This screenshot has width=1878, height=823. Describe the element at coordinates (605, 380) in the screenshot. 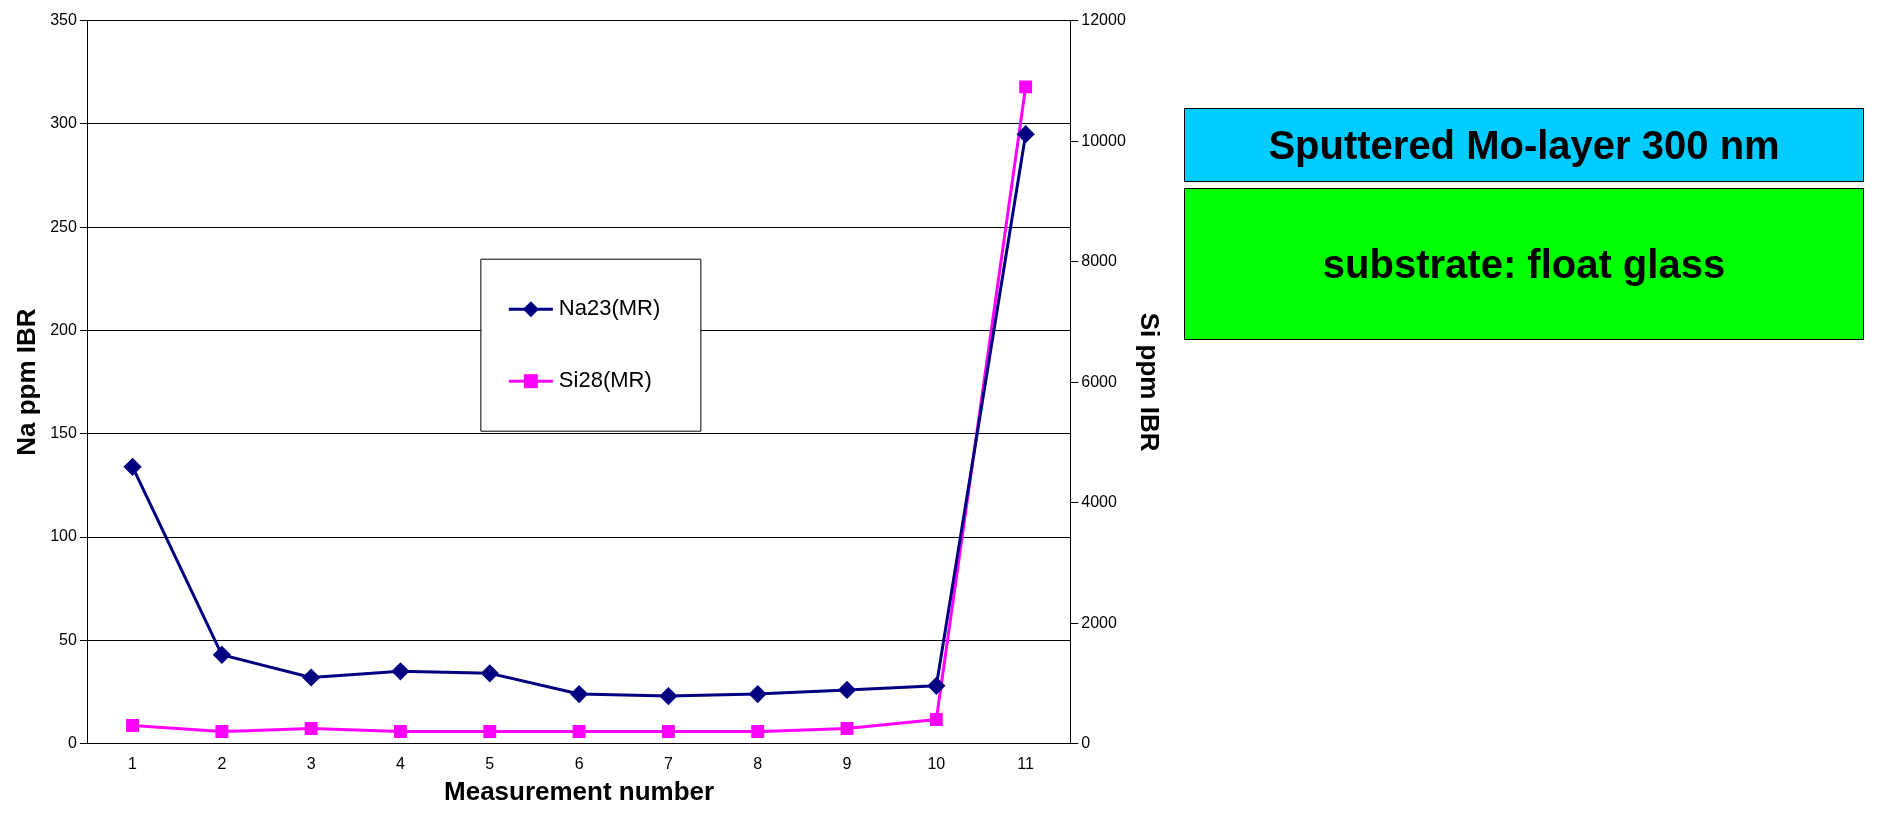

I see `legend-label: Si28(MR)` at that location.